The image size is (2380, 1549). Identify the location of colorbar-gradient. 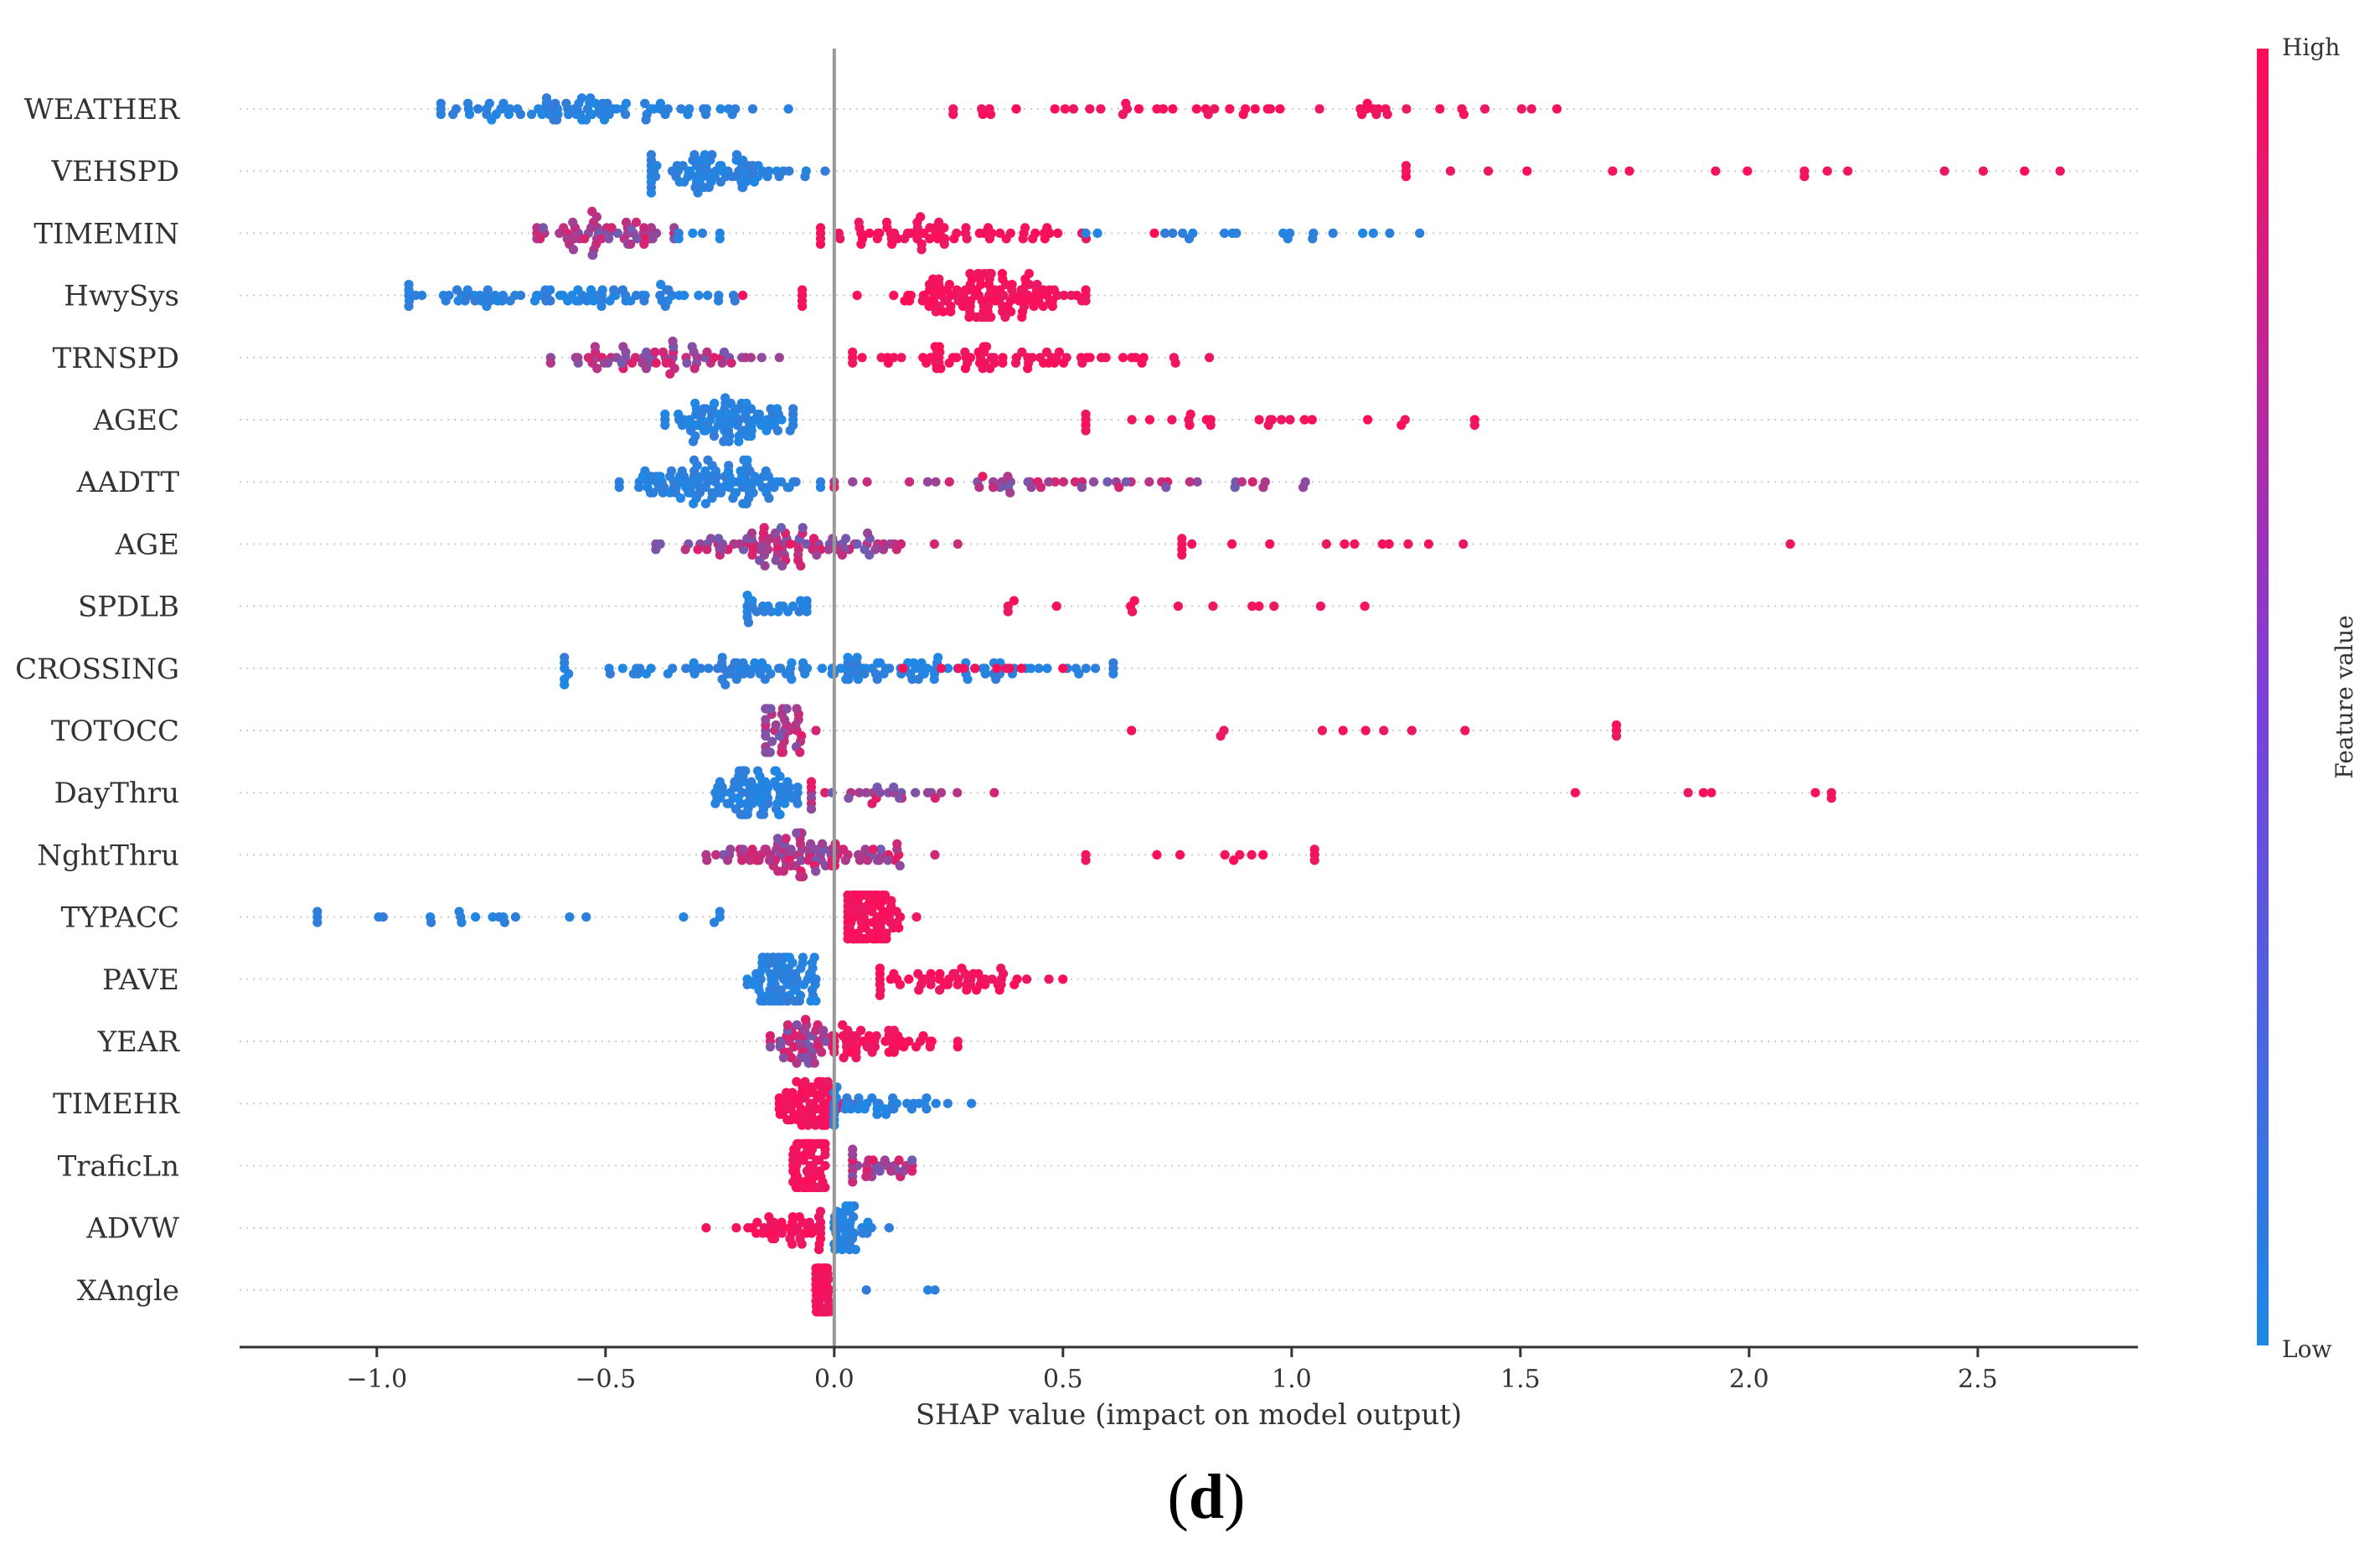
(2263, 697).